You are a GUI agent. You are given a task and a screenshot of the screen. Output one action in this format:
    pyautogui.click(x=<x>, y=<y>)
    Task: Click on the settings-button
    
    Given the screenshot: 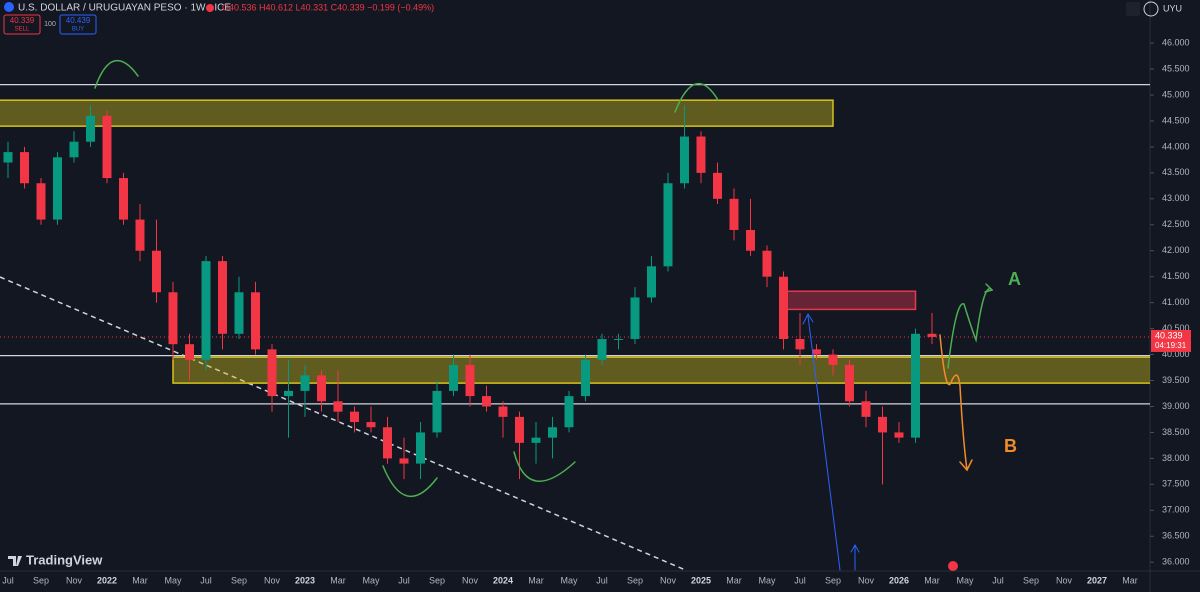 What is the action you would take?
    pyautogui.click(x=1133, y=9)
    